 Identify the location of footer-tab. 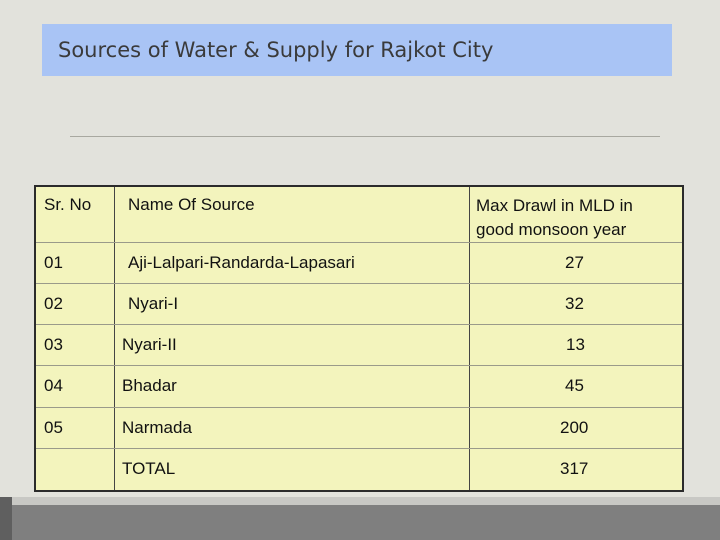
(6, 518).